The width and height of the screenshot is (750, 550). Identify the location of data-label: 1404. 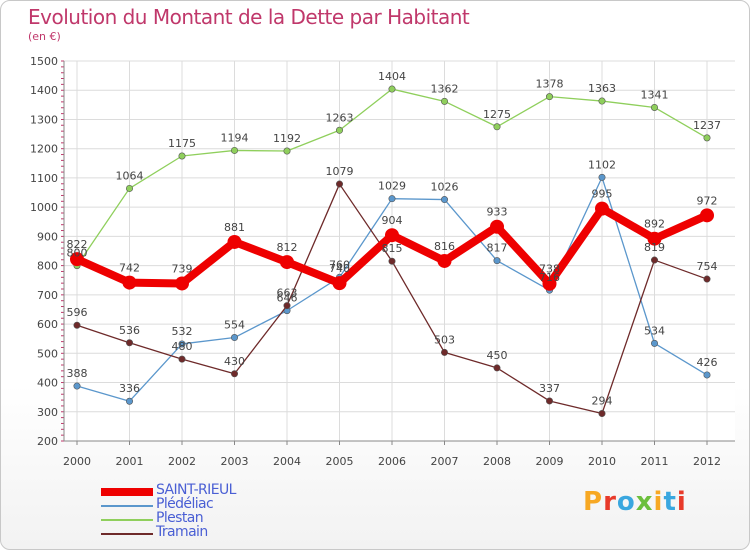
(392, 76).